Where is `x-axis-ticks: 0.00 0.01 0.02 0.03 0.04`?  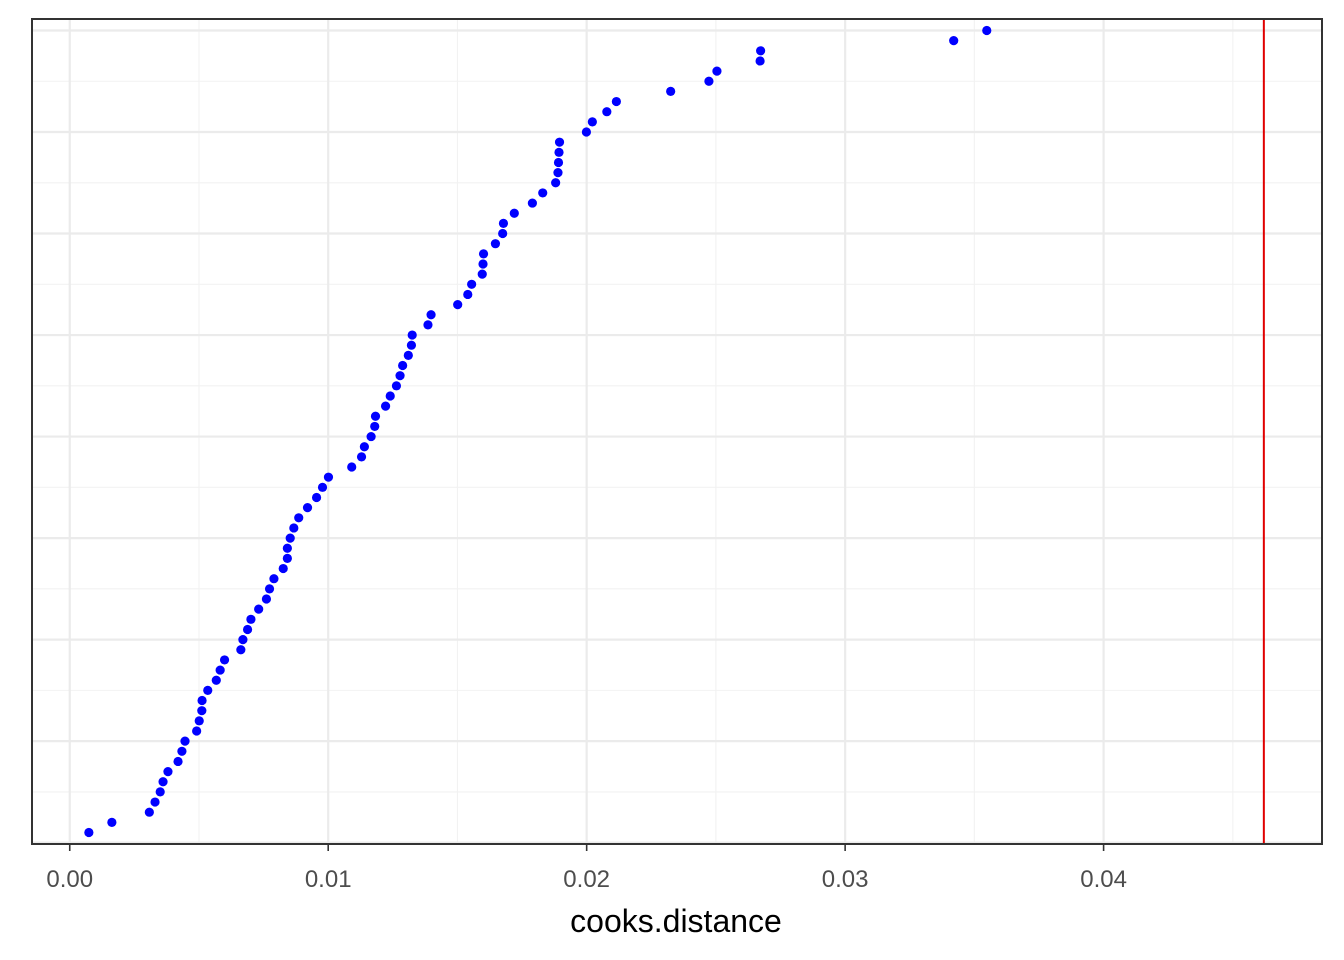 x-axis-ticks: 0.00 0.01 0.02 0.03 0.04 is located at coordinates (586, 868).